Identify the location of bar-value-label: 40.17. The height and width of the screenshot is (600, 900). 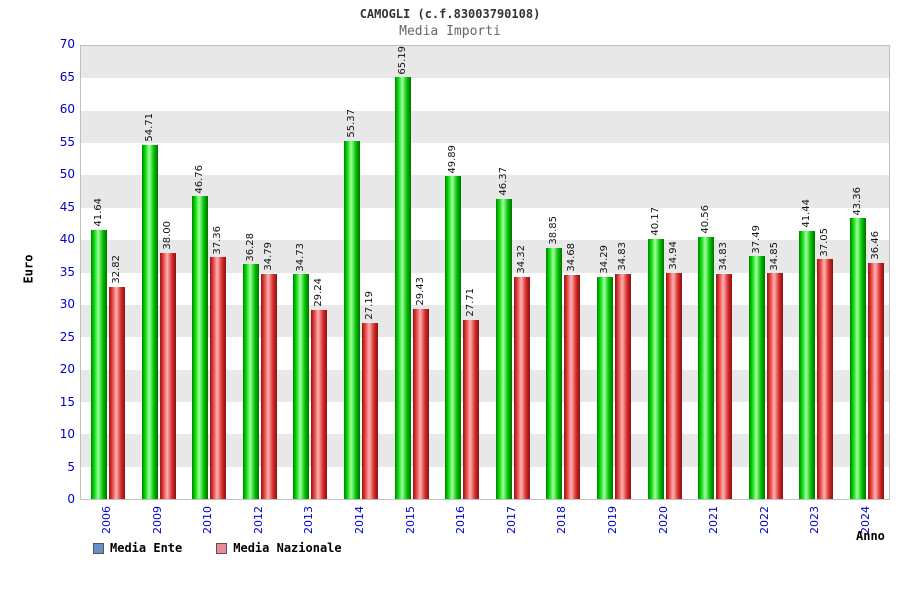
(655, 222).